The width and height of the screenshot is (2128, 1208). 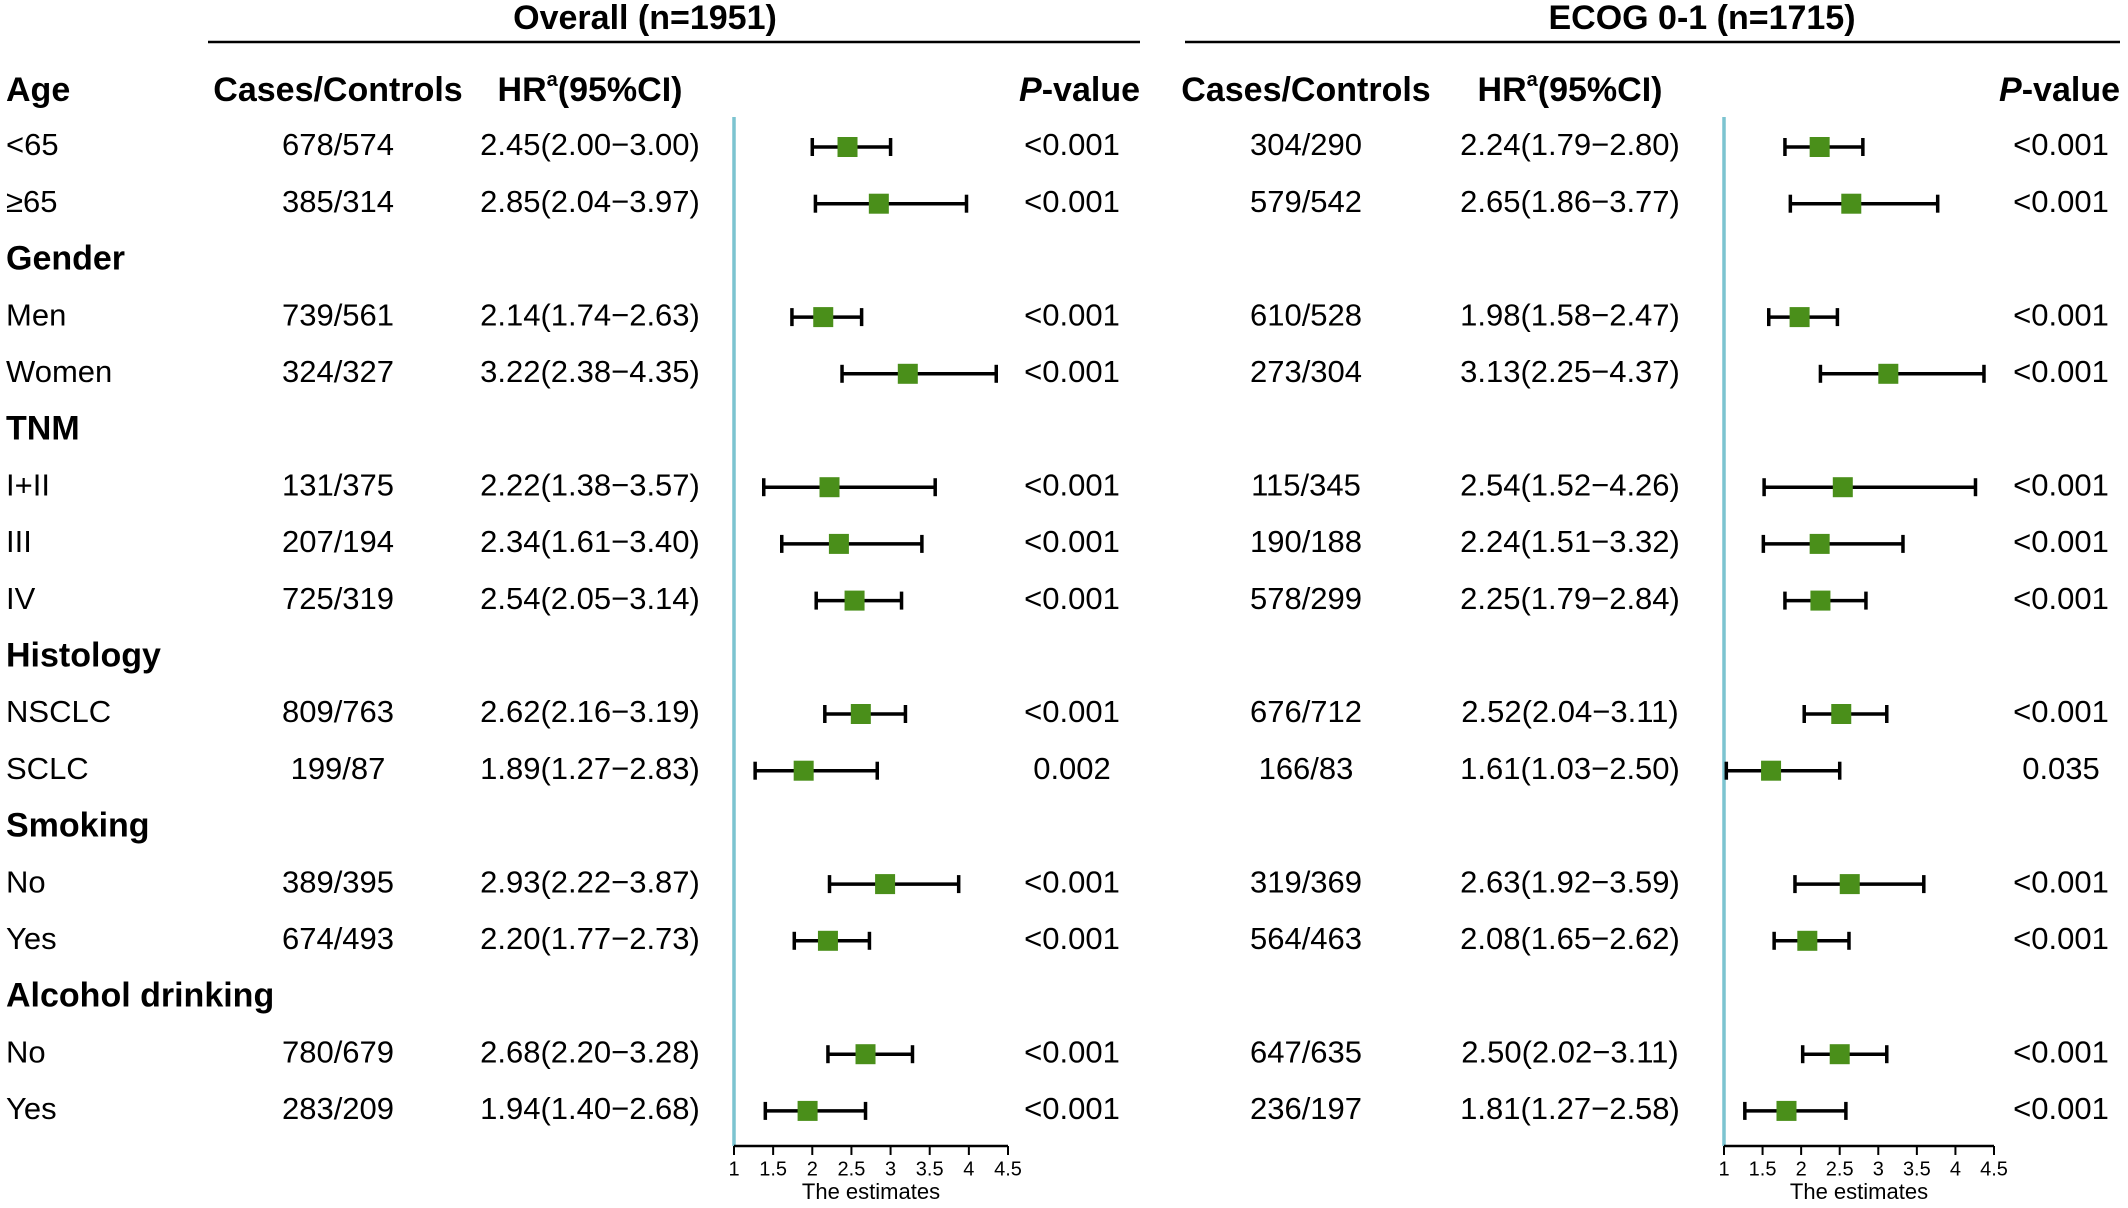 I want to click on cases-controls-value: 610/528, so click(x=1306, y=314).